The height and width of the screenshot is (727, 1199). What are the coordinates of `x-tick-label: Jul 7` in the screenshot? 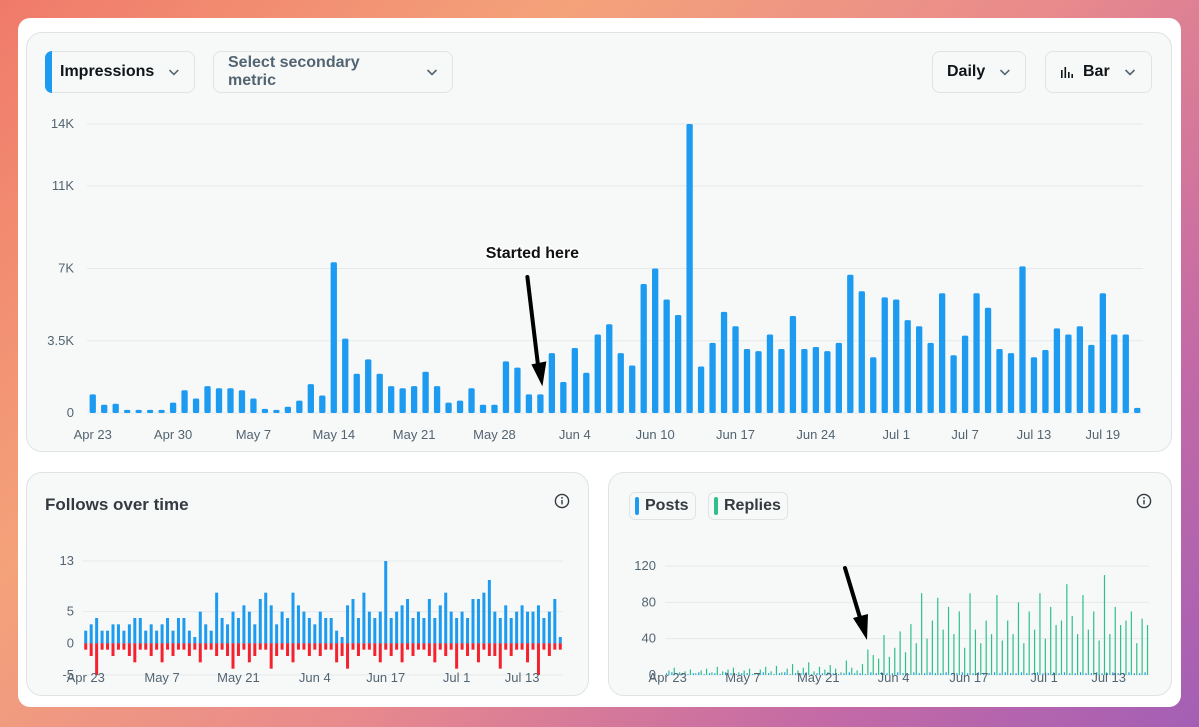 It's located at (964, 434).